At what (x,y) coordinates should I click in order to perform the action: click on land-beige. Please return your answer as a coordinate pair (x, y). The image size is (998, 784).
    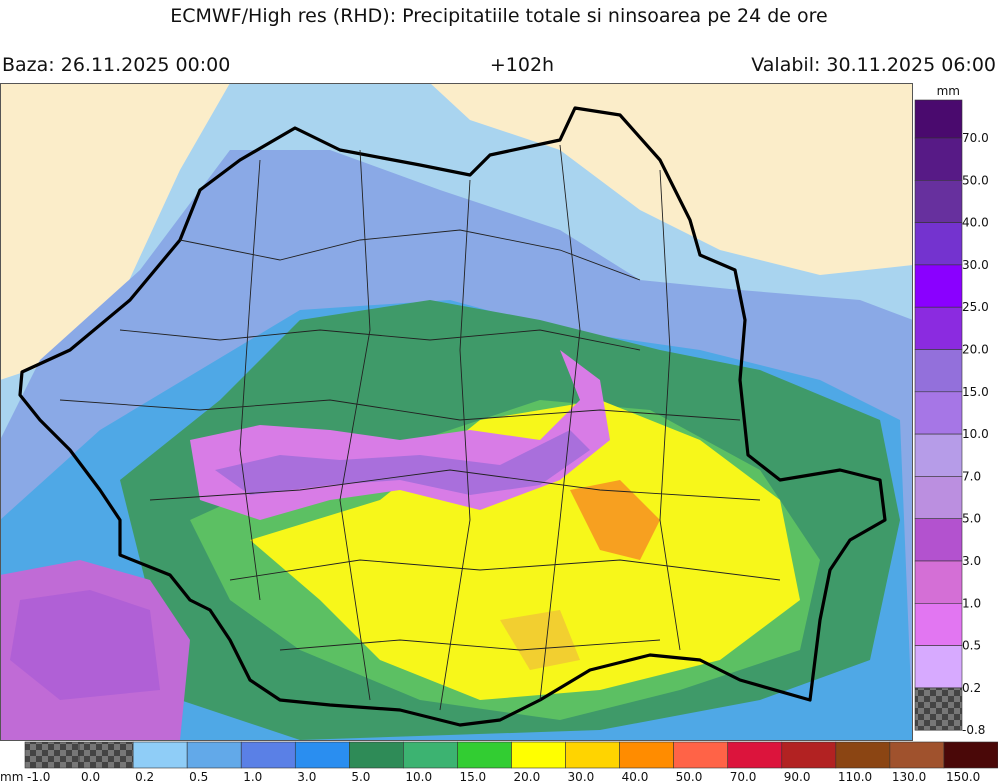
    Looking at the image, I should click on (671, 179).